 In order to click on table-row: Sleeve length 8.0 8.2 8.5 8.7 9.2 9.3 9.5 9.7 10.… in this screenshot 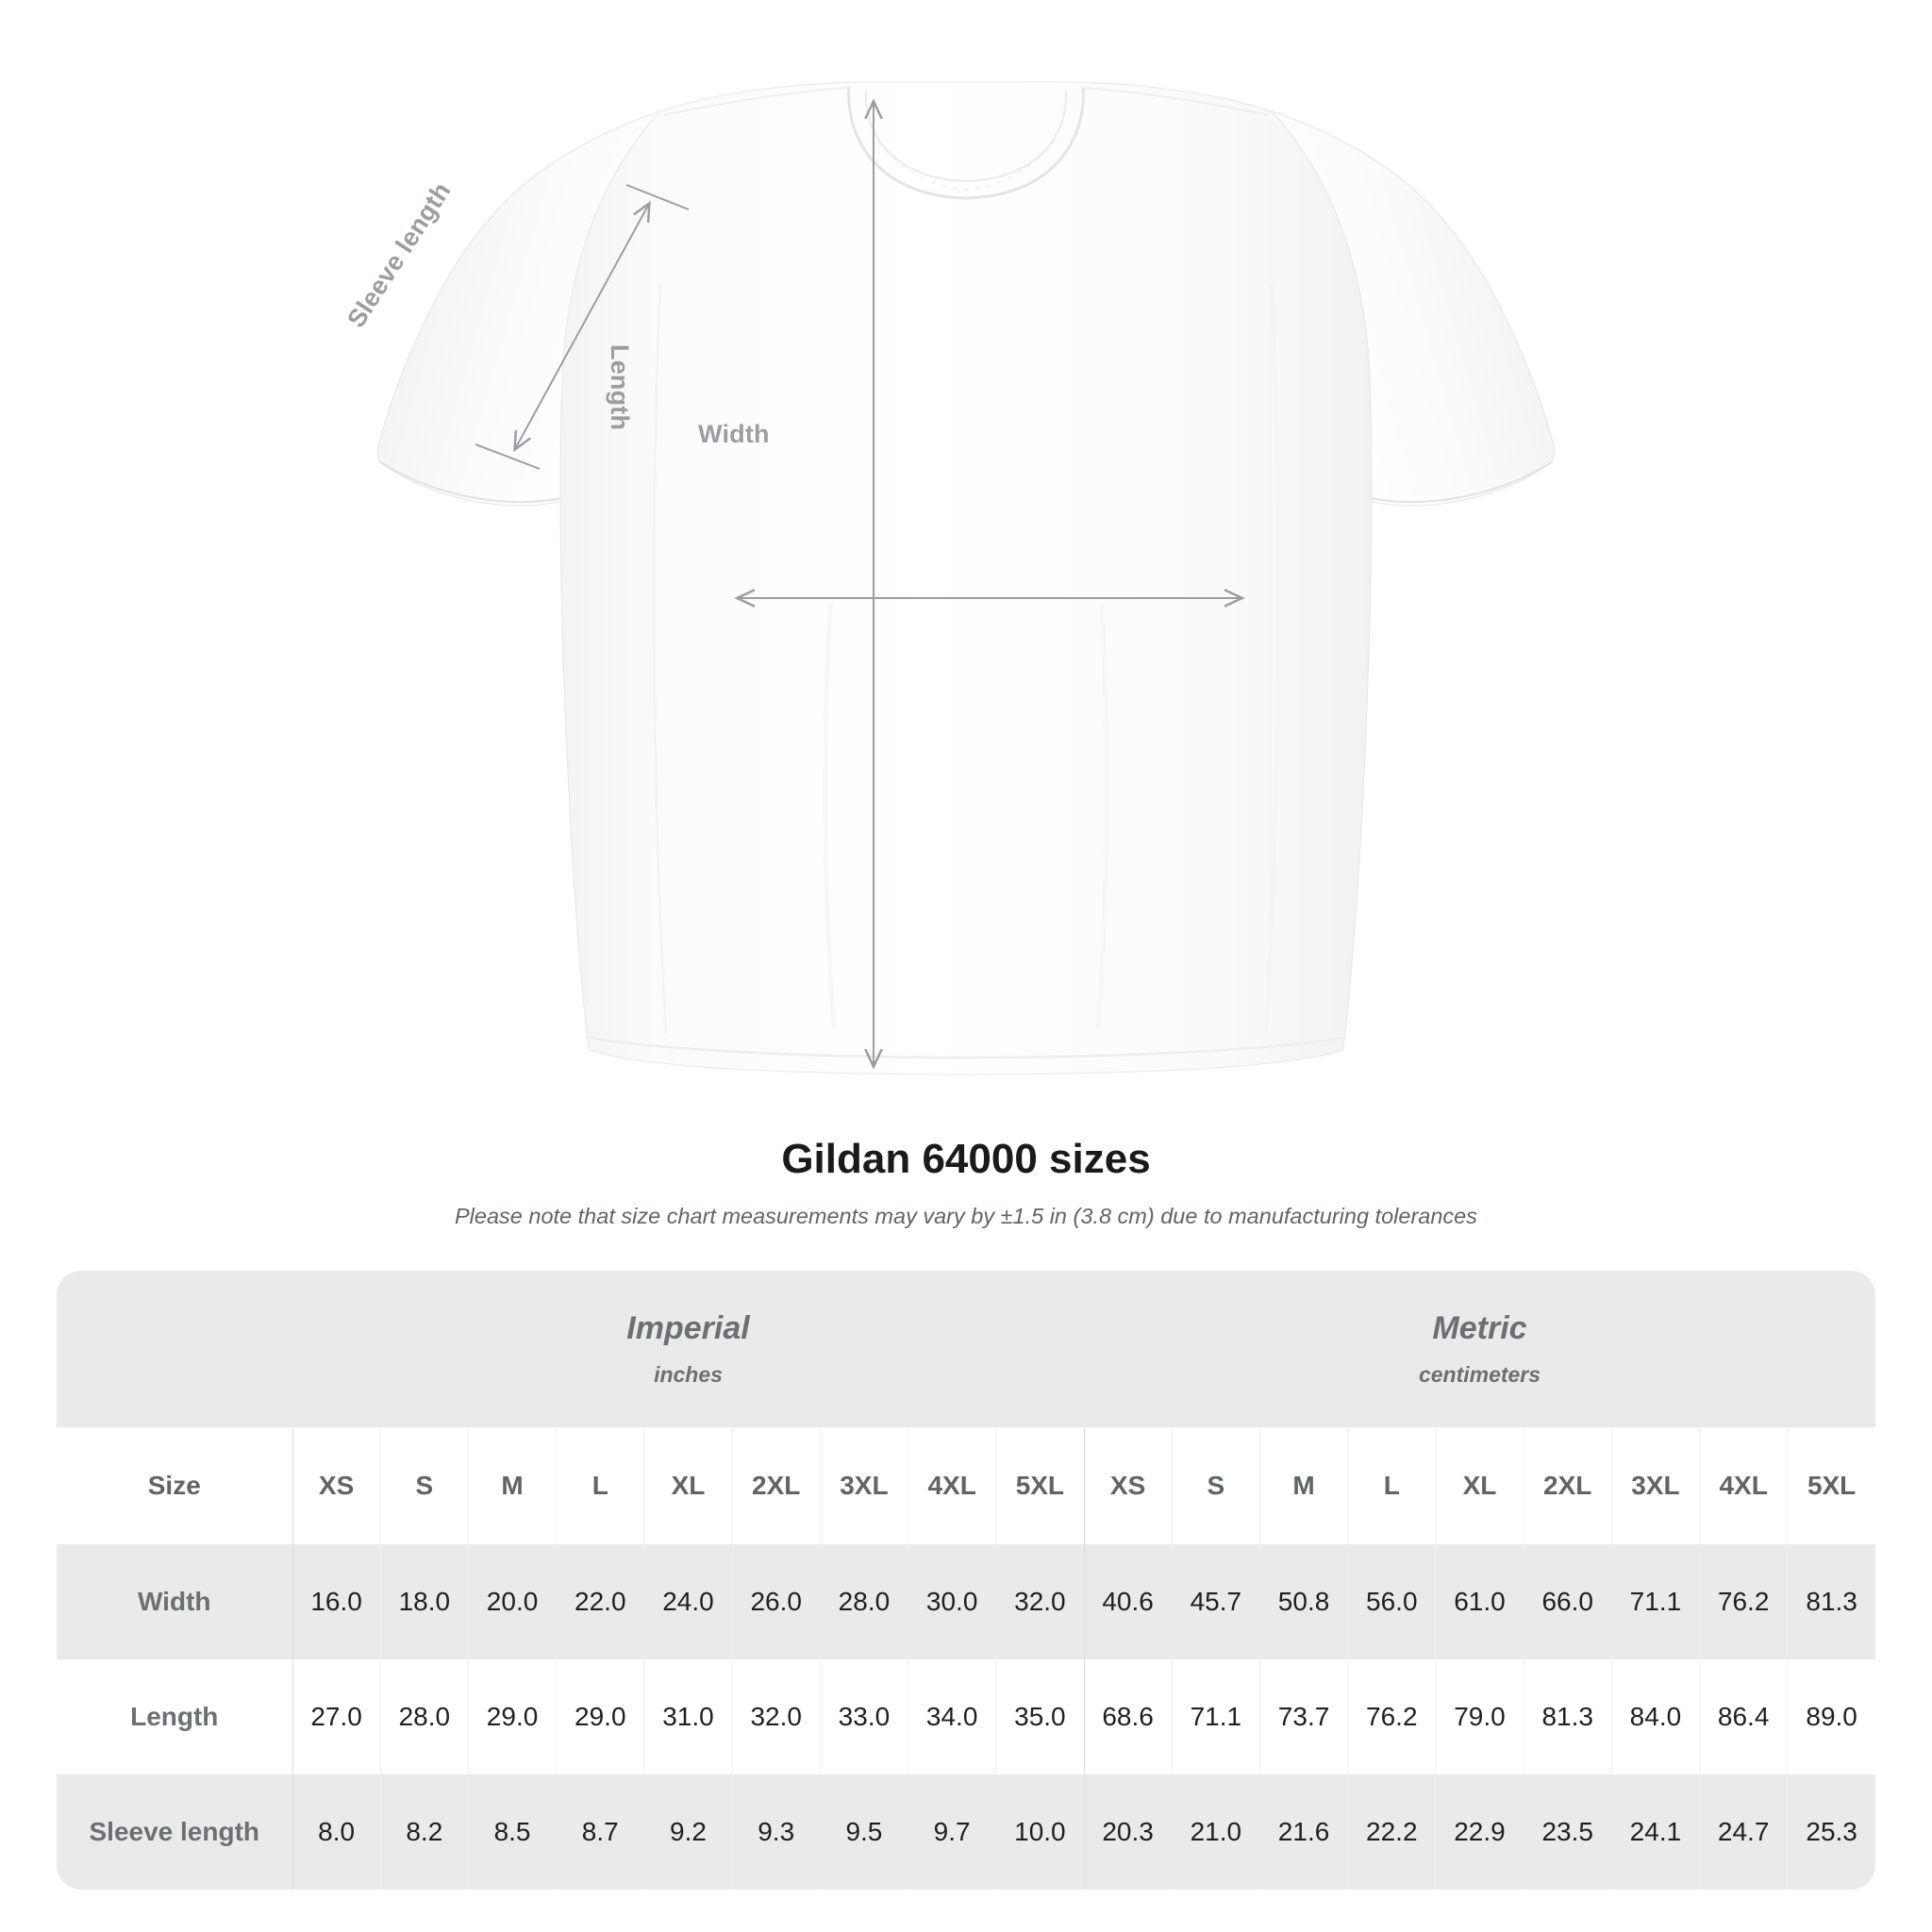, I will do `click(966, 1832)`.